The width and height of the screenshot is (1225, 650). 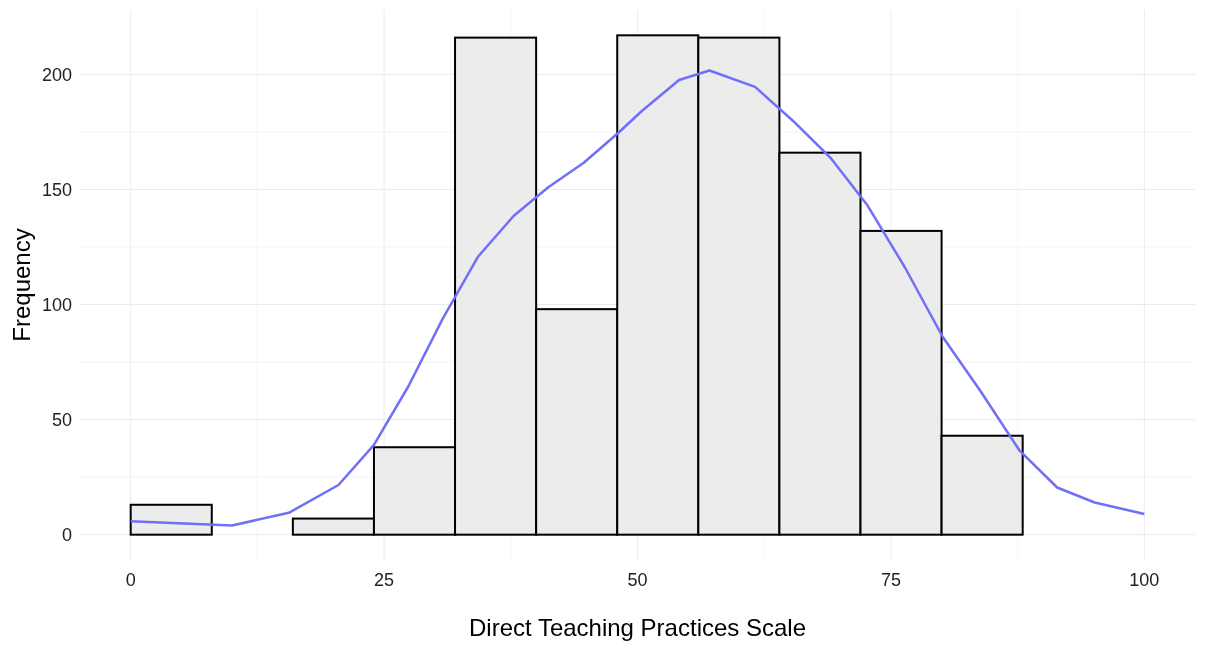 I want to click on x-tick-label: 75, so click(x=890, y=580).